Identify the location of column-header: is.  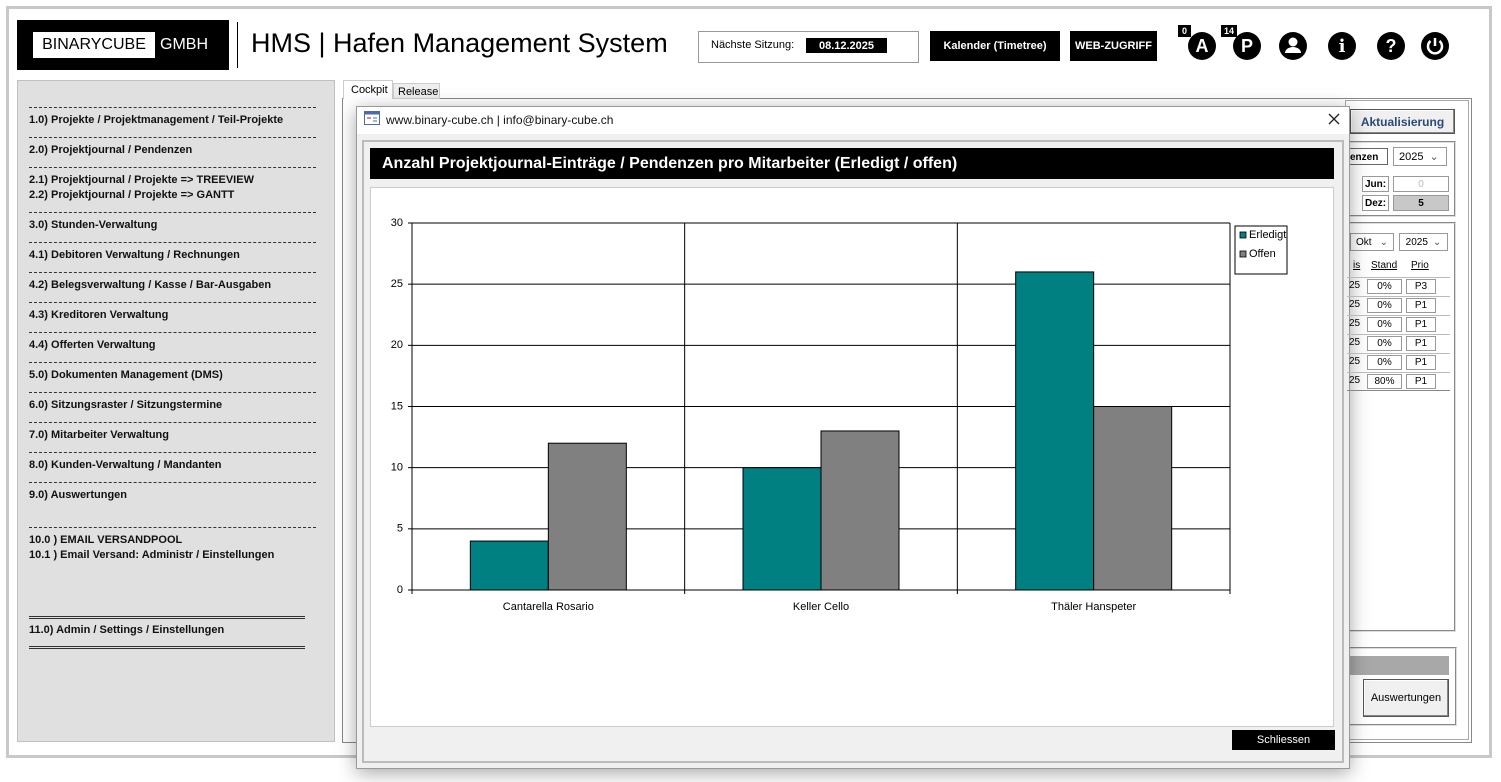
(1357, 265).